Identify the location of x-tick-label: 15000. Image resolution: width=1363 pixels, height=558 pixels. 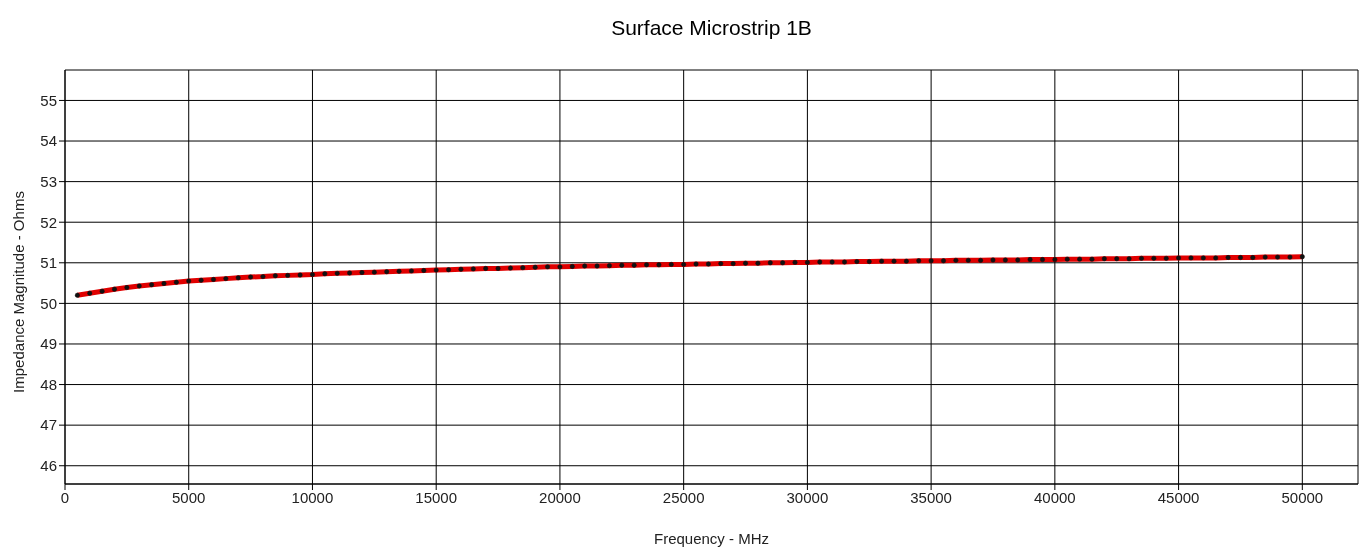
(436, 497).